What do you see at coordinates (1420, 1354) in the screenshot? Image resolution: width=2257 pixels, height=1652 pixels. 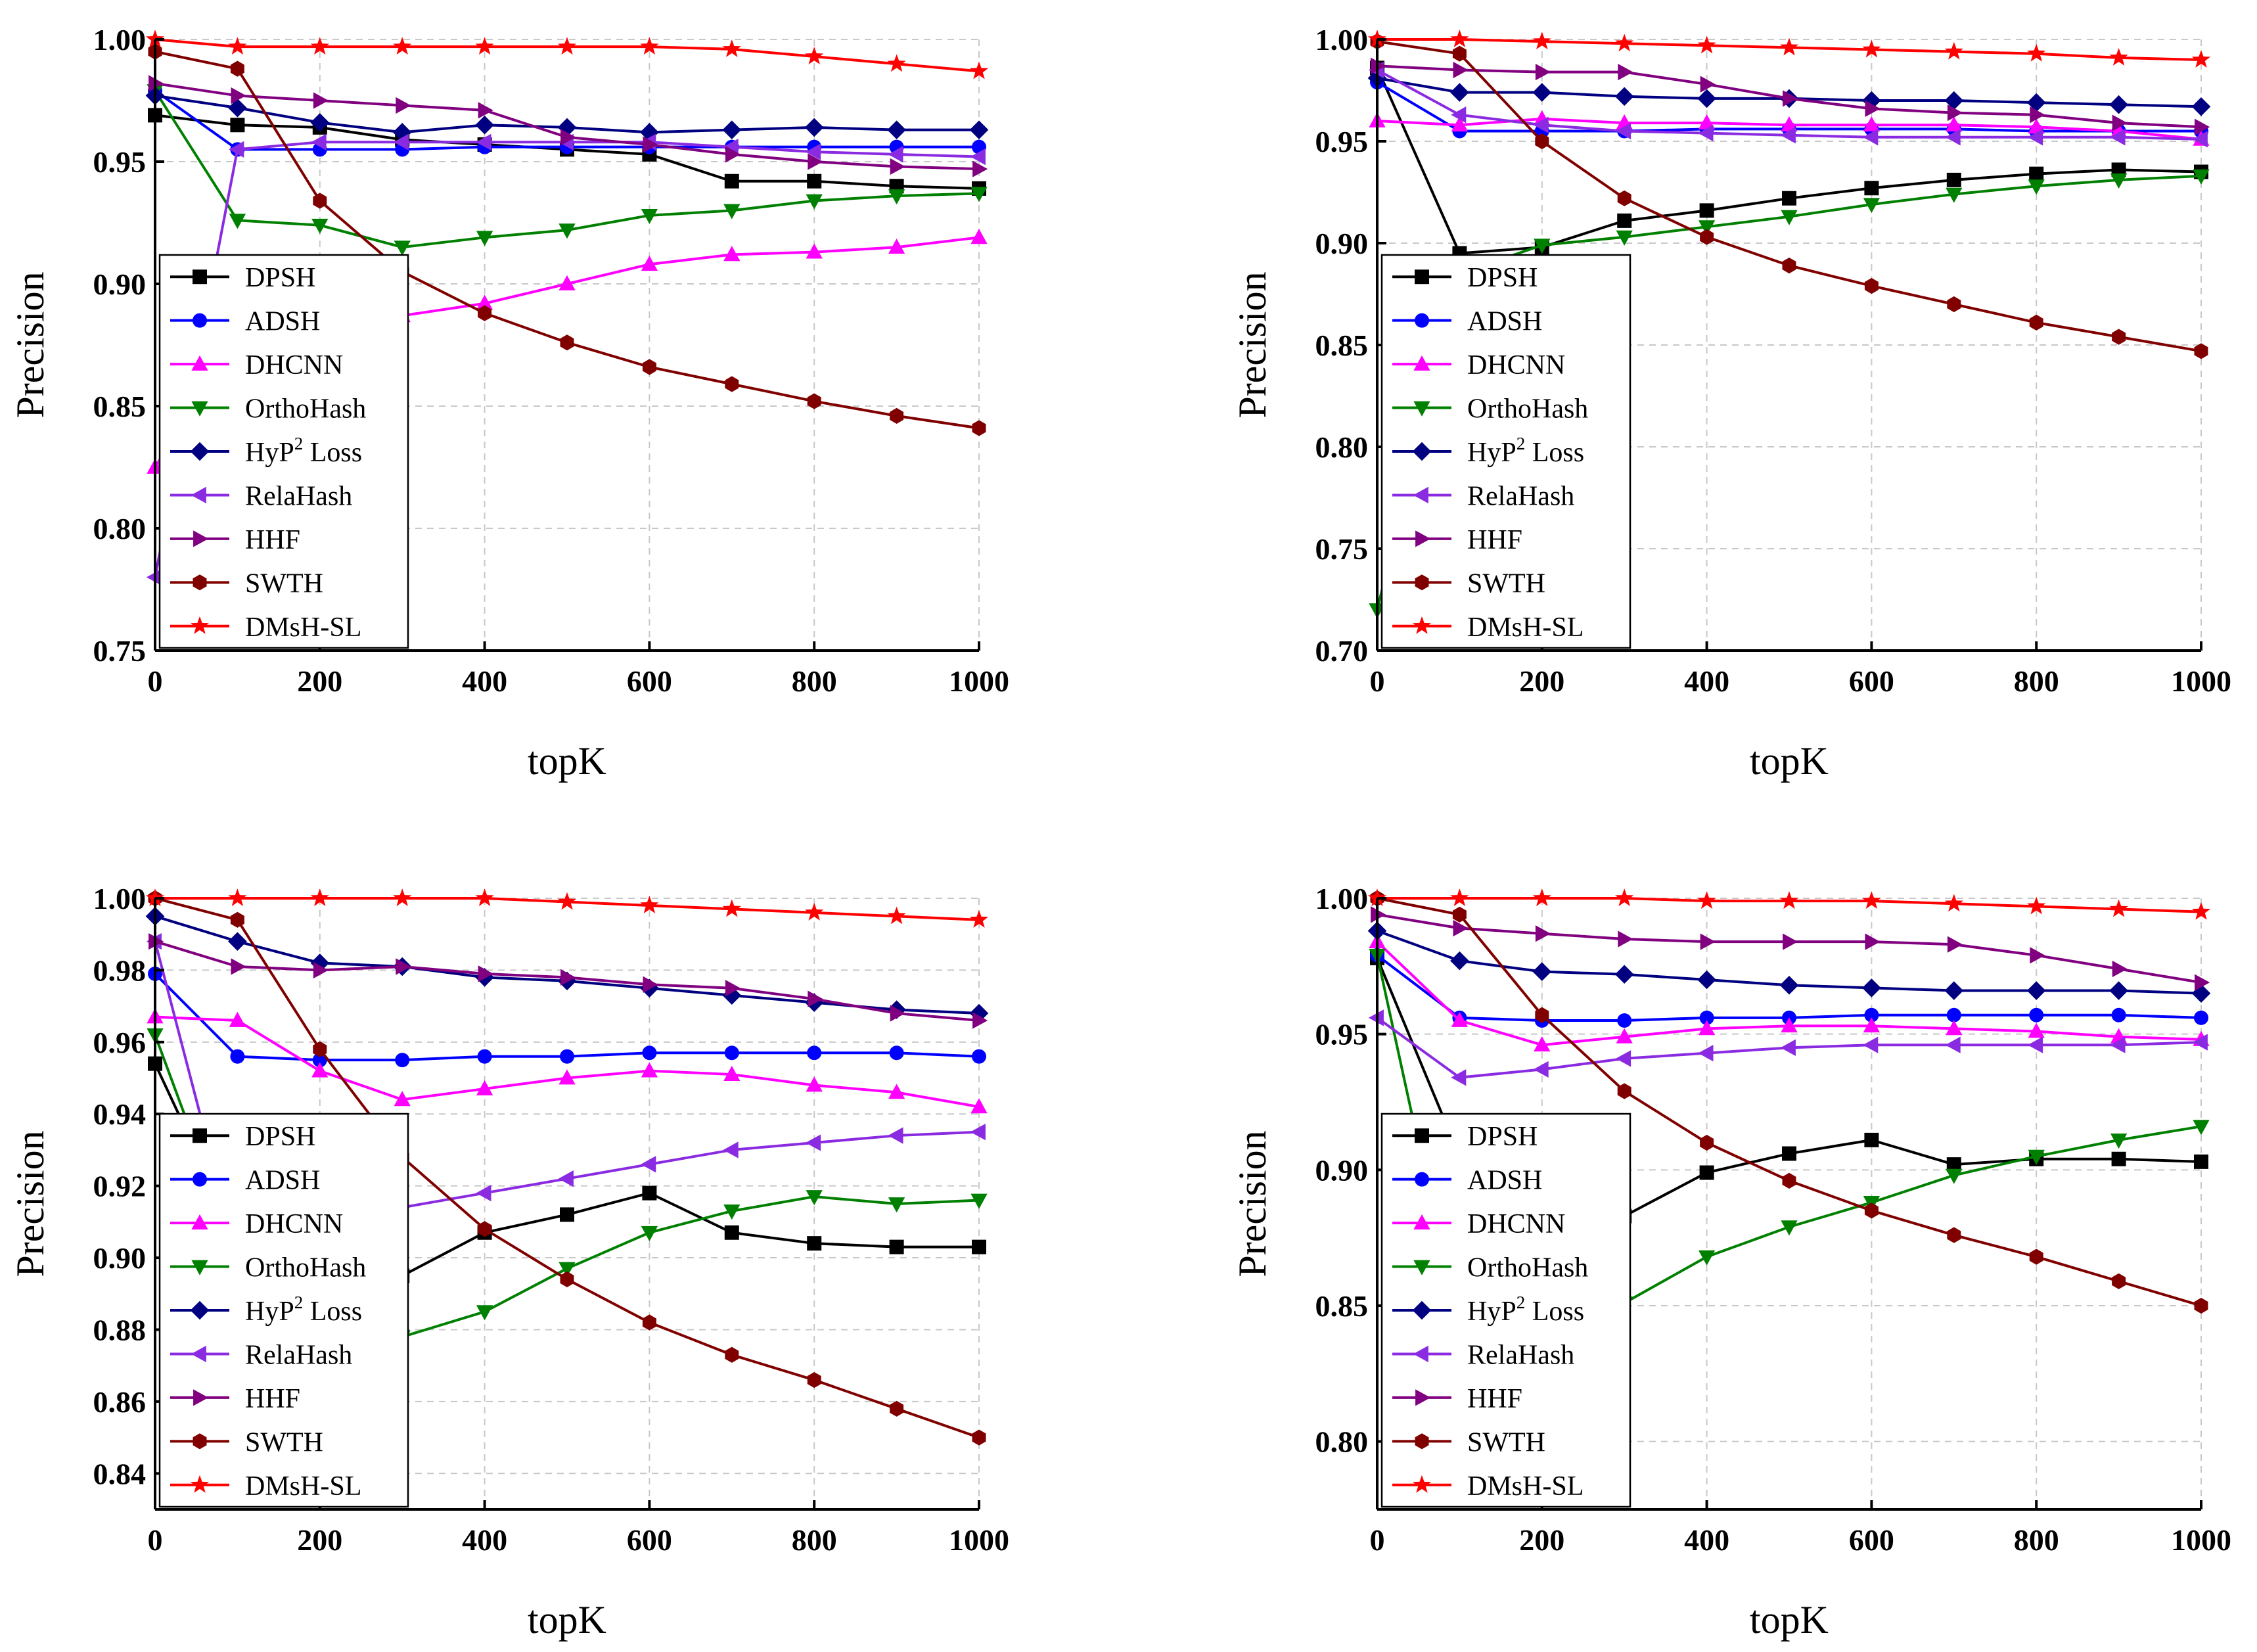 I see `legend-marker-relahash` at bounding box center [1420, 1354].